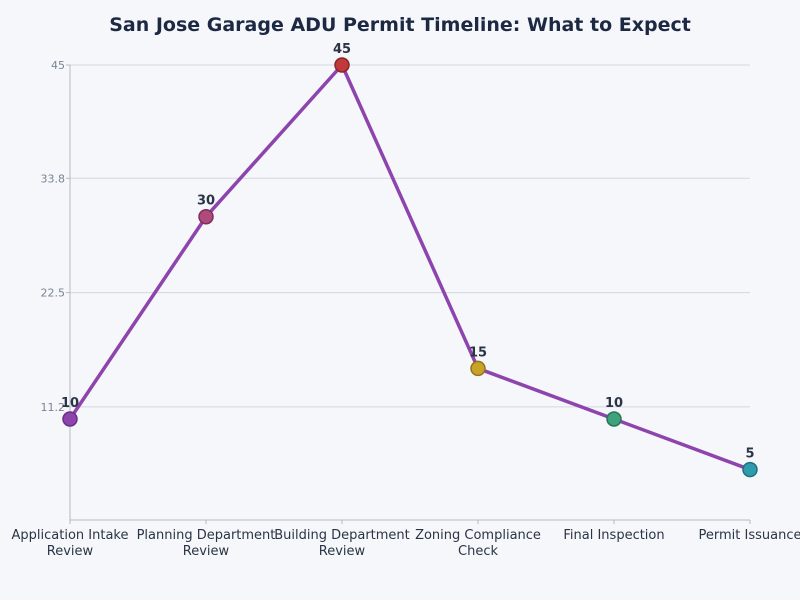 The width and height of the screenshot is (800, 600). I want to click on data-label: 30, so click(206, 201).